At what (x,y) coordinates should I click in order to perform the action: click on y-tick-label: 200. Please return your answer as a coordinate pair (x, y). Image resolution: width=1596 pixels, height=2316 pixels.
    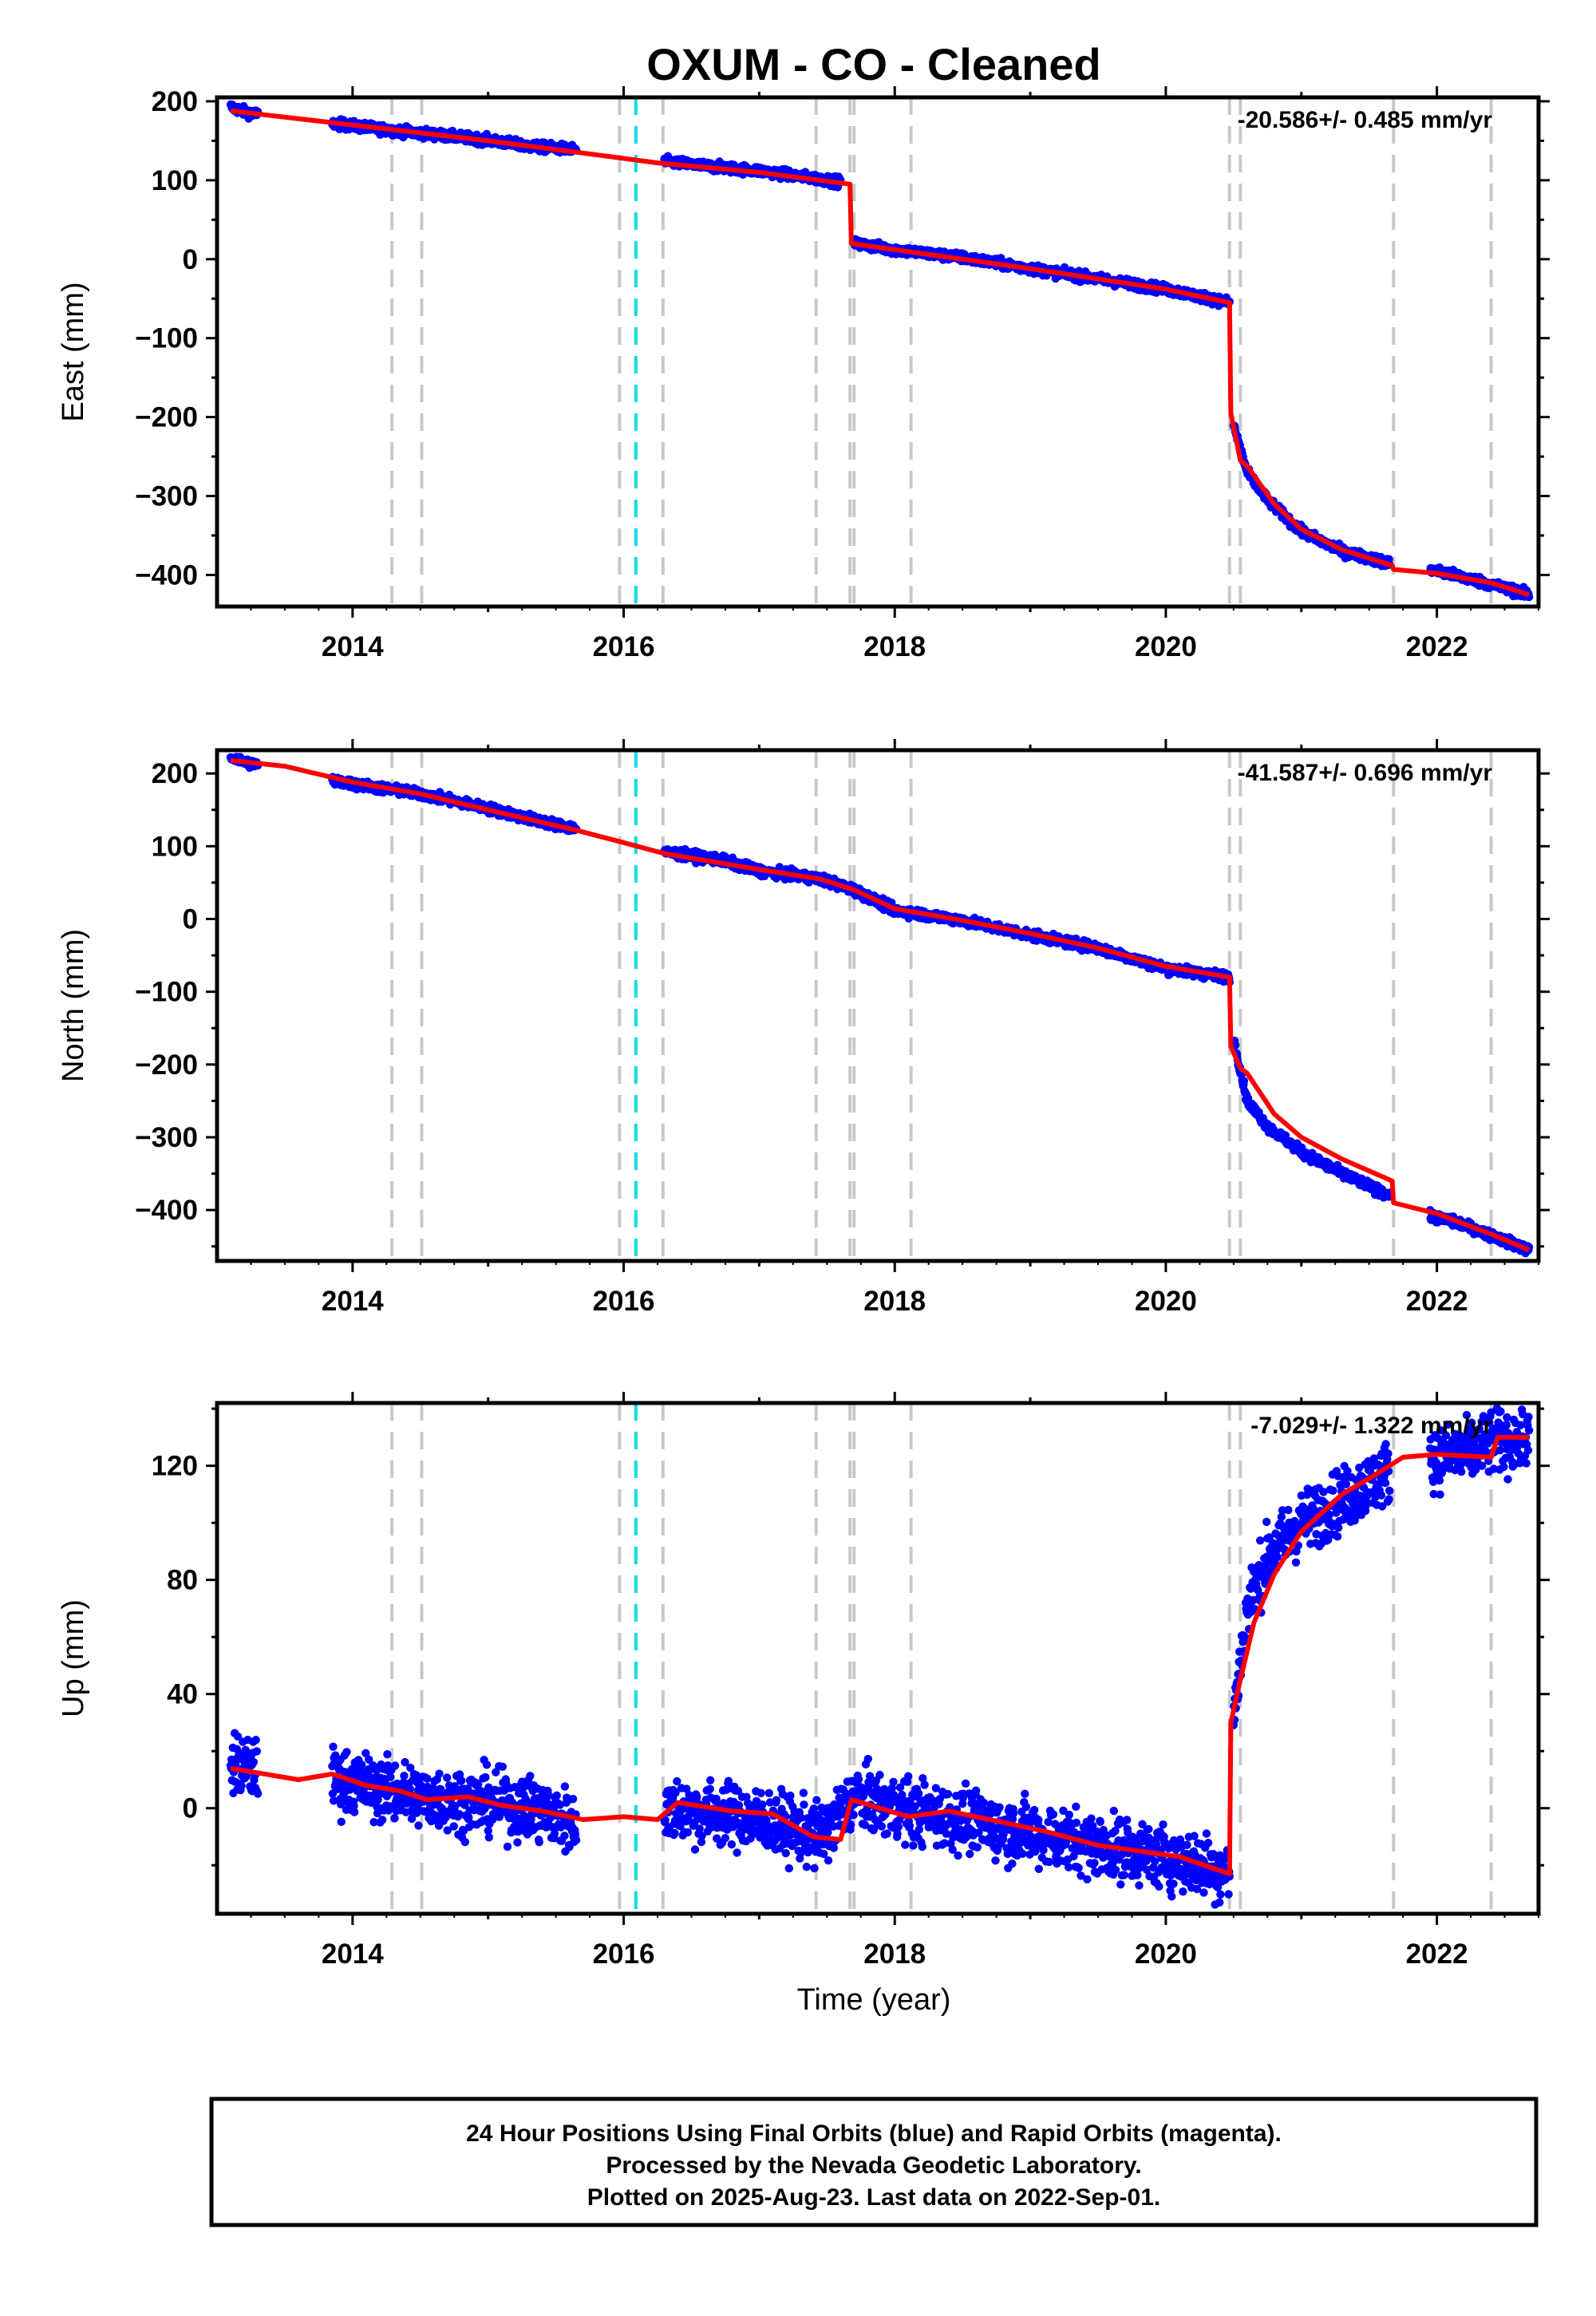
    Looking at the image, I should click on (175, 101).